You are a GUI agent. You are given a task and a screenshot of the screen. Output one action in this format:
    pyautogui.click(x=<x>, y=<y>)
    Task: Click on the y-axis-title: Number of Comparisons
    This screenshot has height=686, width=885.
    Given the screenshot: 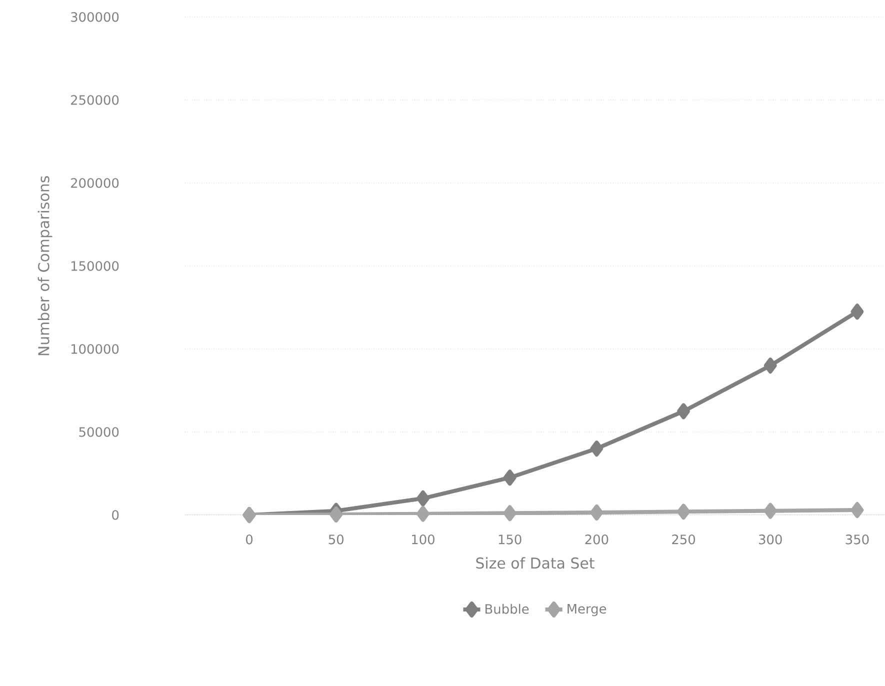 What is the action you would take?
    pyautogui.click(x=45, y=266)
    